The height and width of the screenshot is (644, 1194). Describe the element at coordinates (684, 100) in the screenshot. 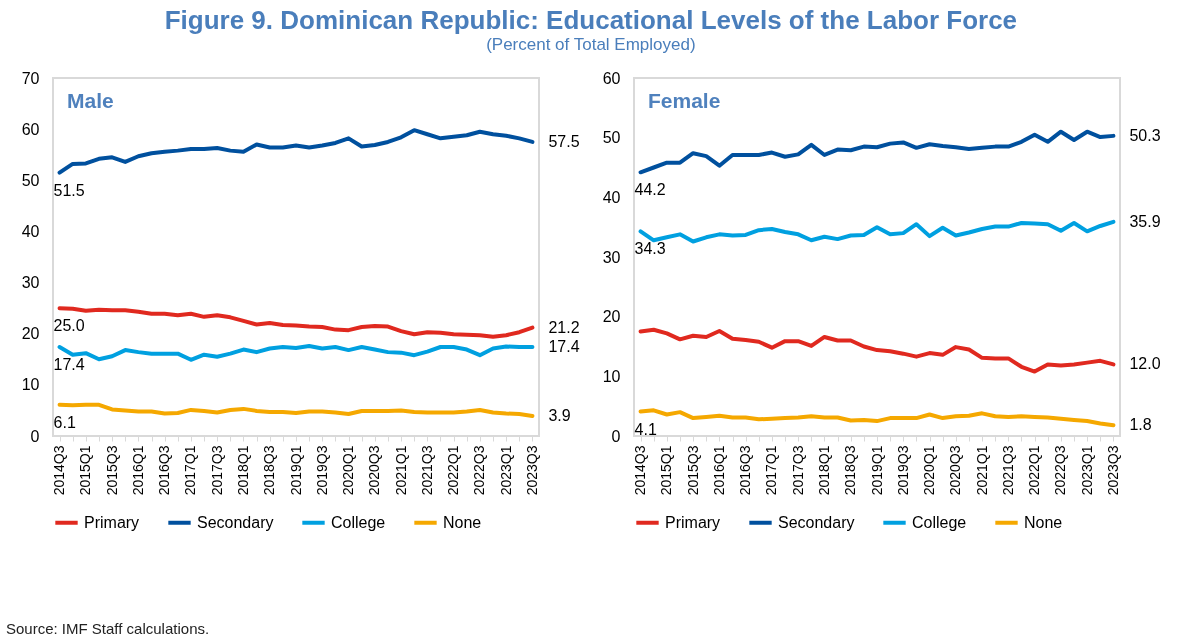

I see `annotation: Female` at that location.